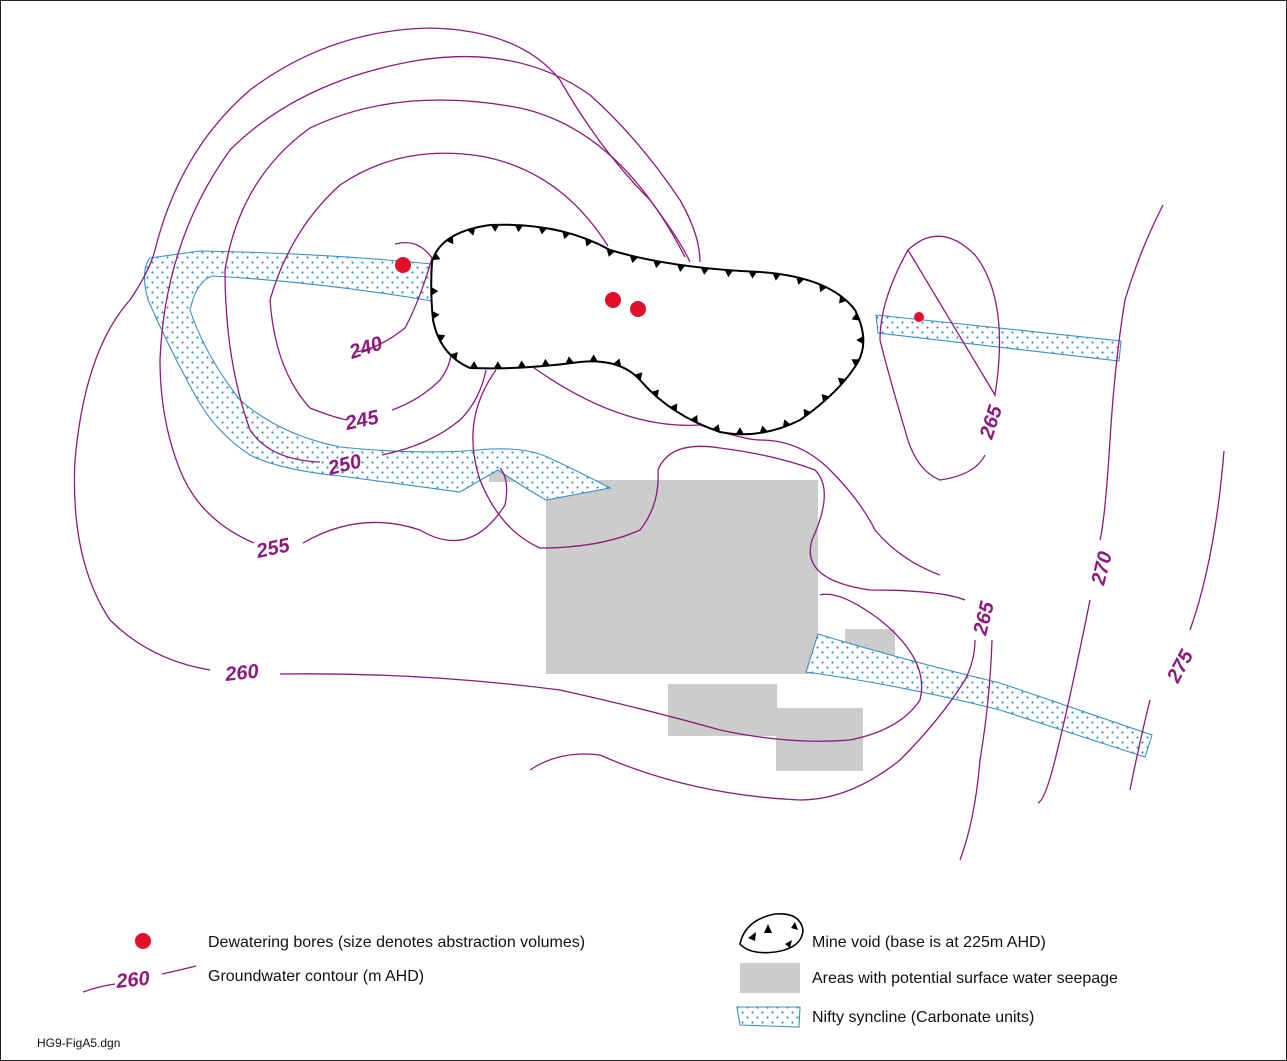  Describe the element at coordinates (613, 300) in the screenshot. I see `bore-central-a` at that location.